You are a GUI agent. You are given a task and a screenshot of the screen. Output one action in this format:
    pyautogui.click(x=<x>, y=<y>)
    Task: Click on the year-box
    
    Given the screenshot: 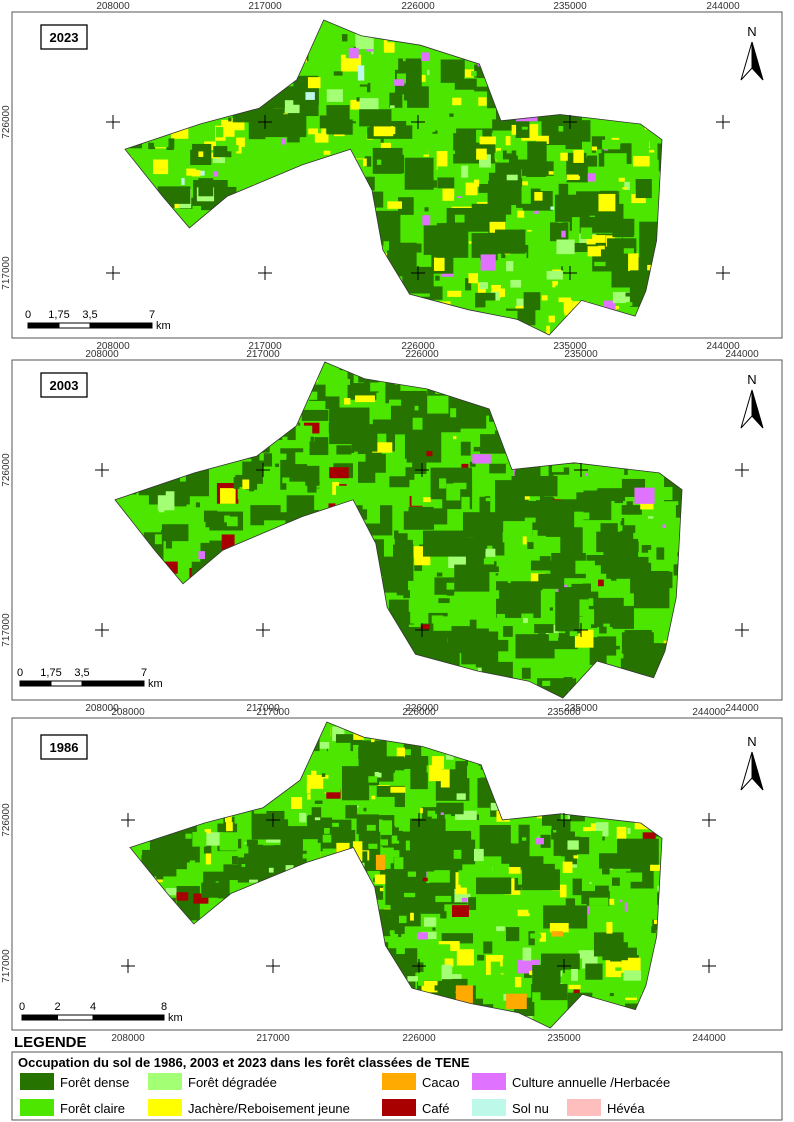 What is the action you would take?
    pyautogui.click(x=64, y=37)
    